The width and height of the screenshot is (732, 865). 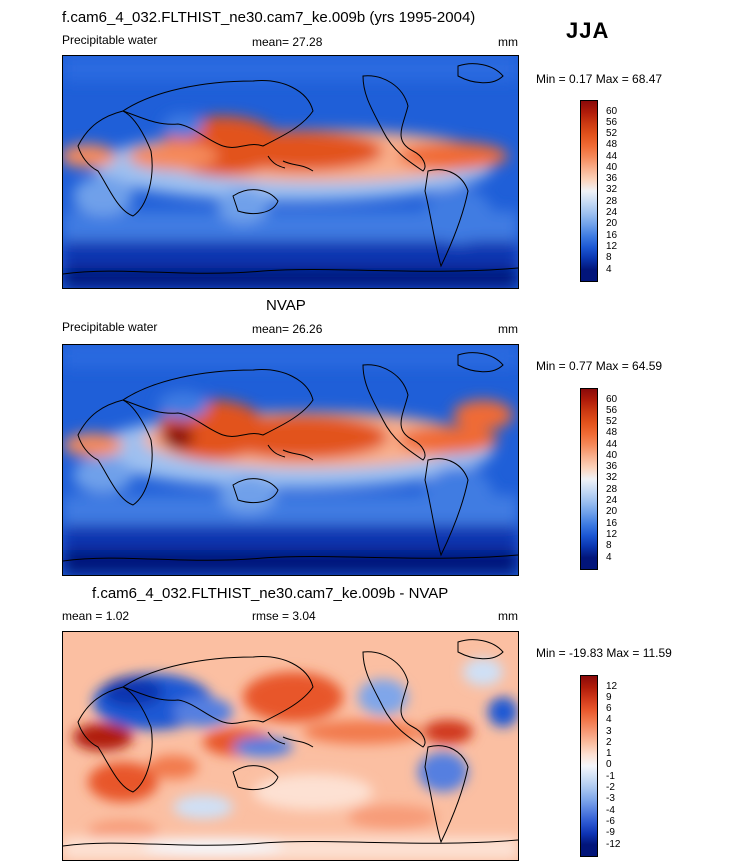 I want to click on panel1-colorbar-tick: 36, so click(x=612, y=178).